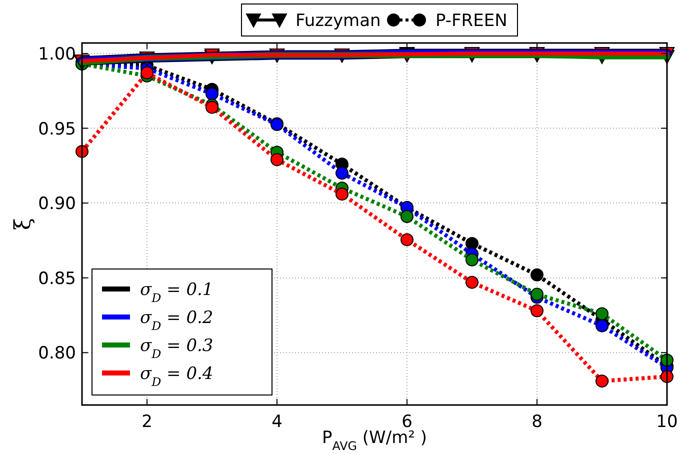 This screenshot has width=692, height=455. Describe the element at coordinates (57, 278) in the screenshot. I see `y-tick-label: 0.85` at that location.